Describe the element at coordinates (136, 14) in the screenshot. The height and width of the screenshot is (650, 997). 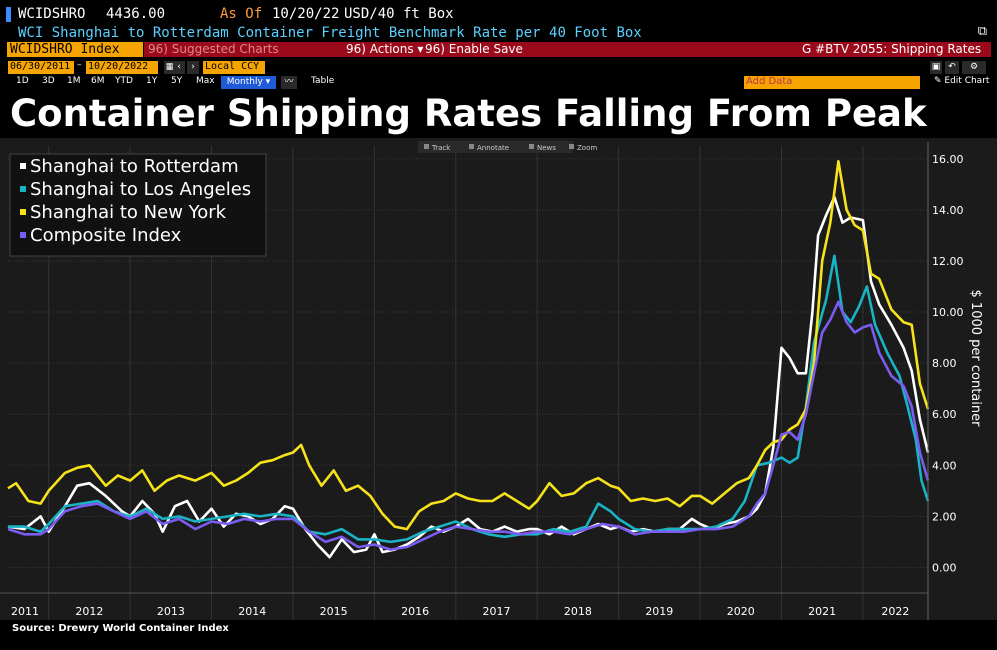
I see `last-price: 4436.00` at that location.